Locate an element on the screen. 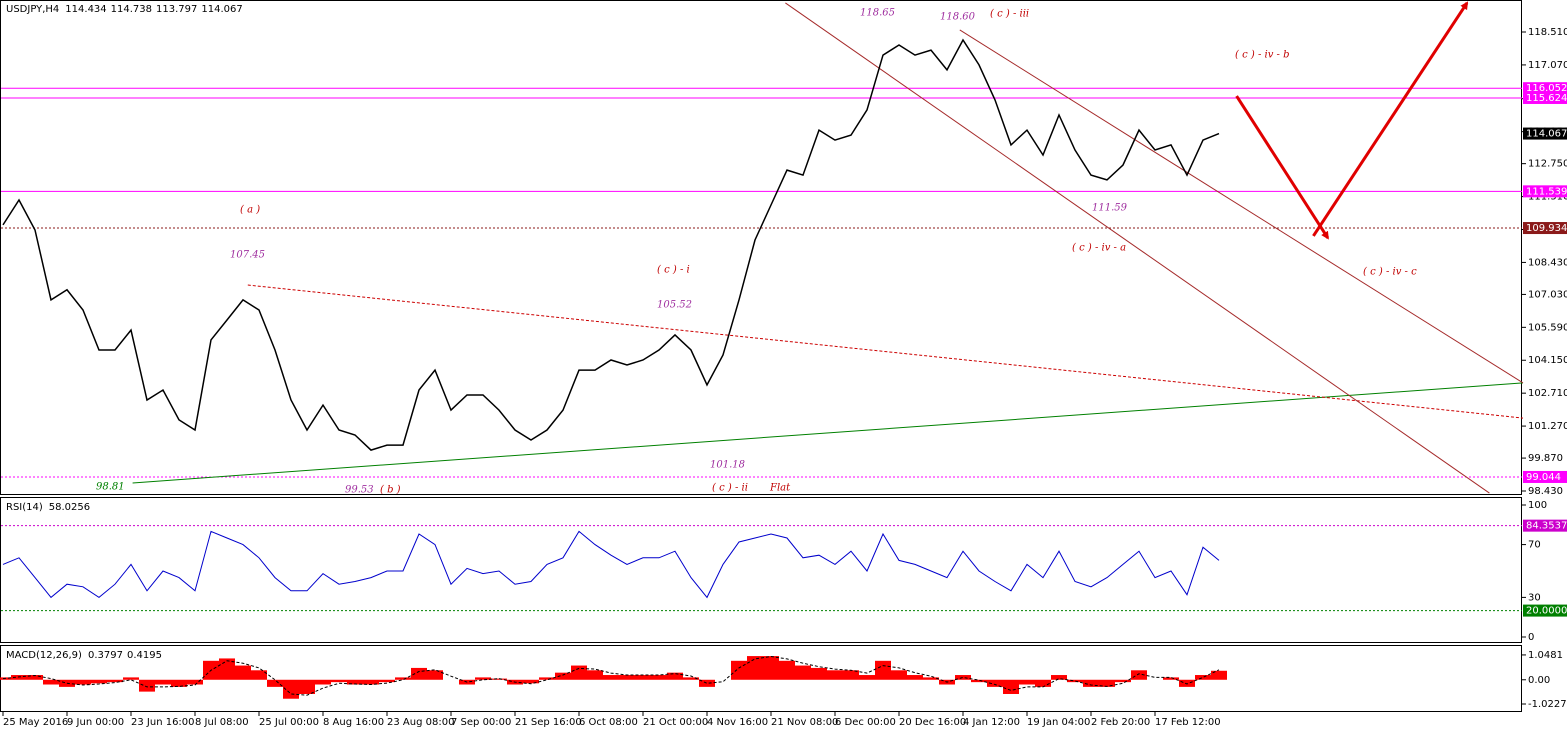 This screenshot has width=1567, height=733. panel-value: 58.0256 is located at coordinates (69, 507).